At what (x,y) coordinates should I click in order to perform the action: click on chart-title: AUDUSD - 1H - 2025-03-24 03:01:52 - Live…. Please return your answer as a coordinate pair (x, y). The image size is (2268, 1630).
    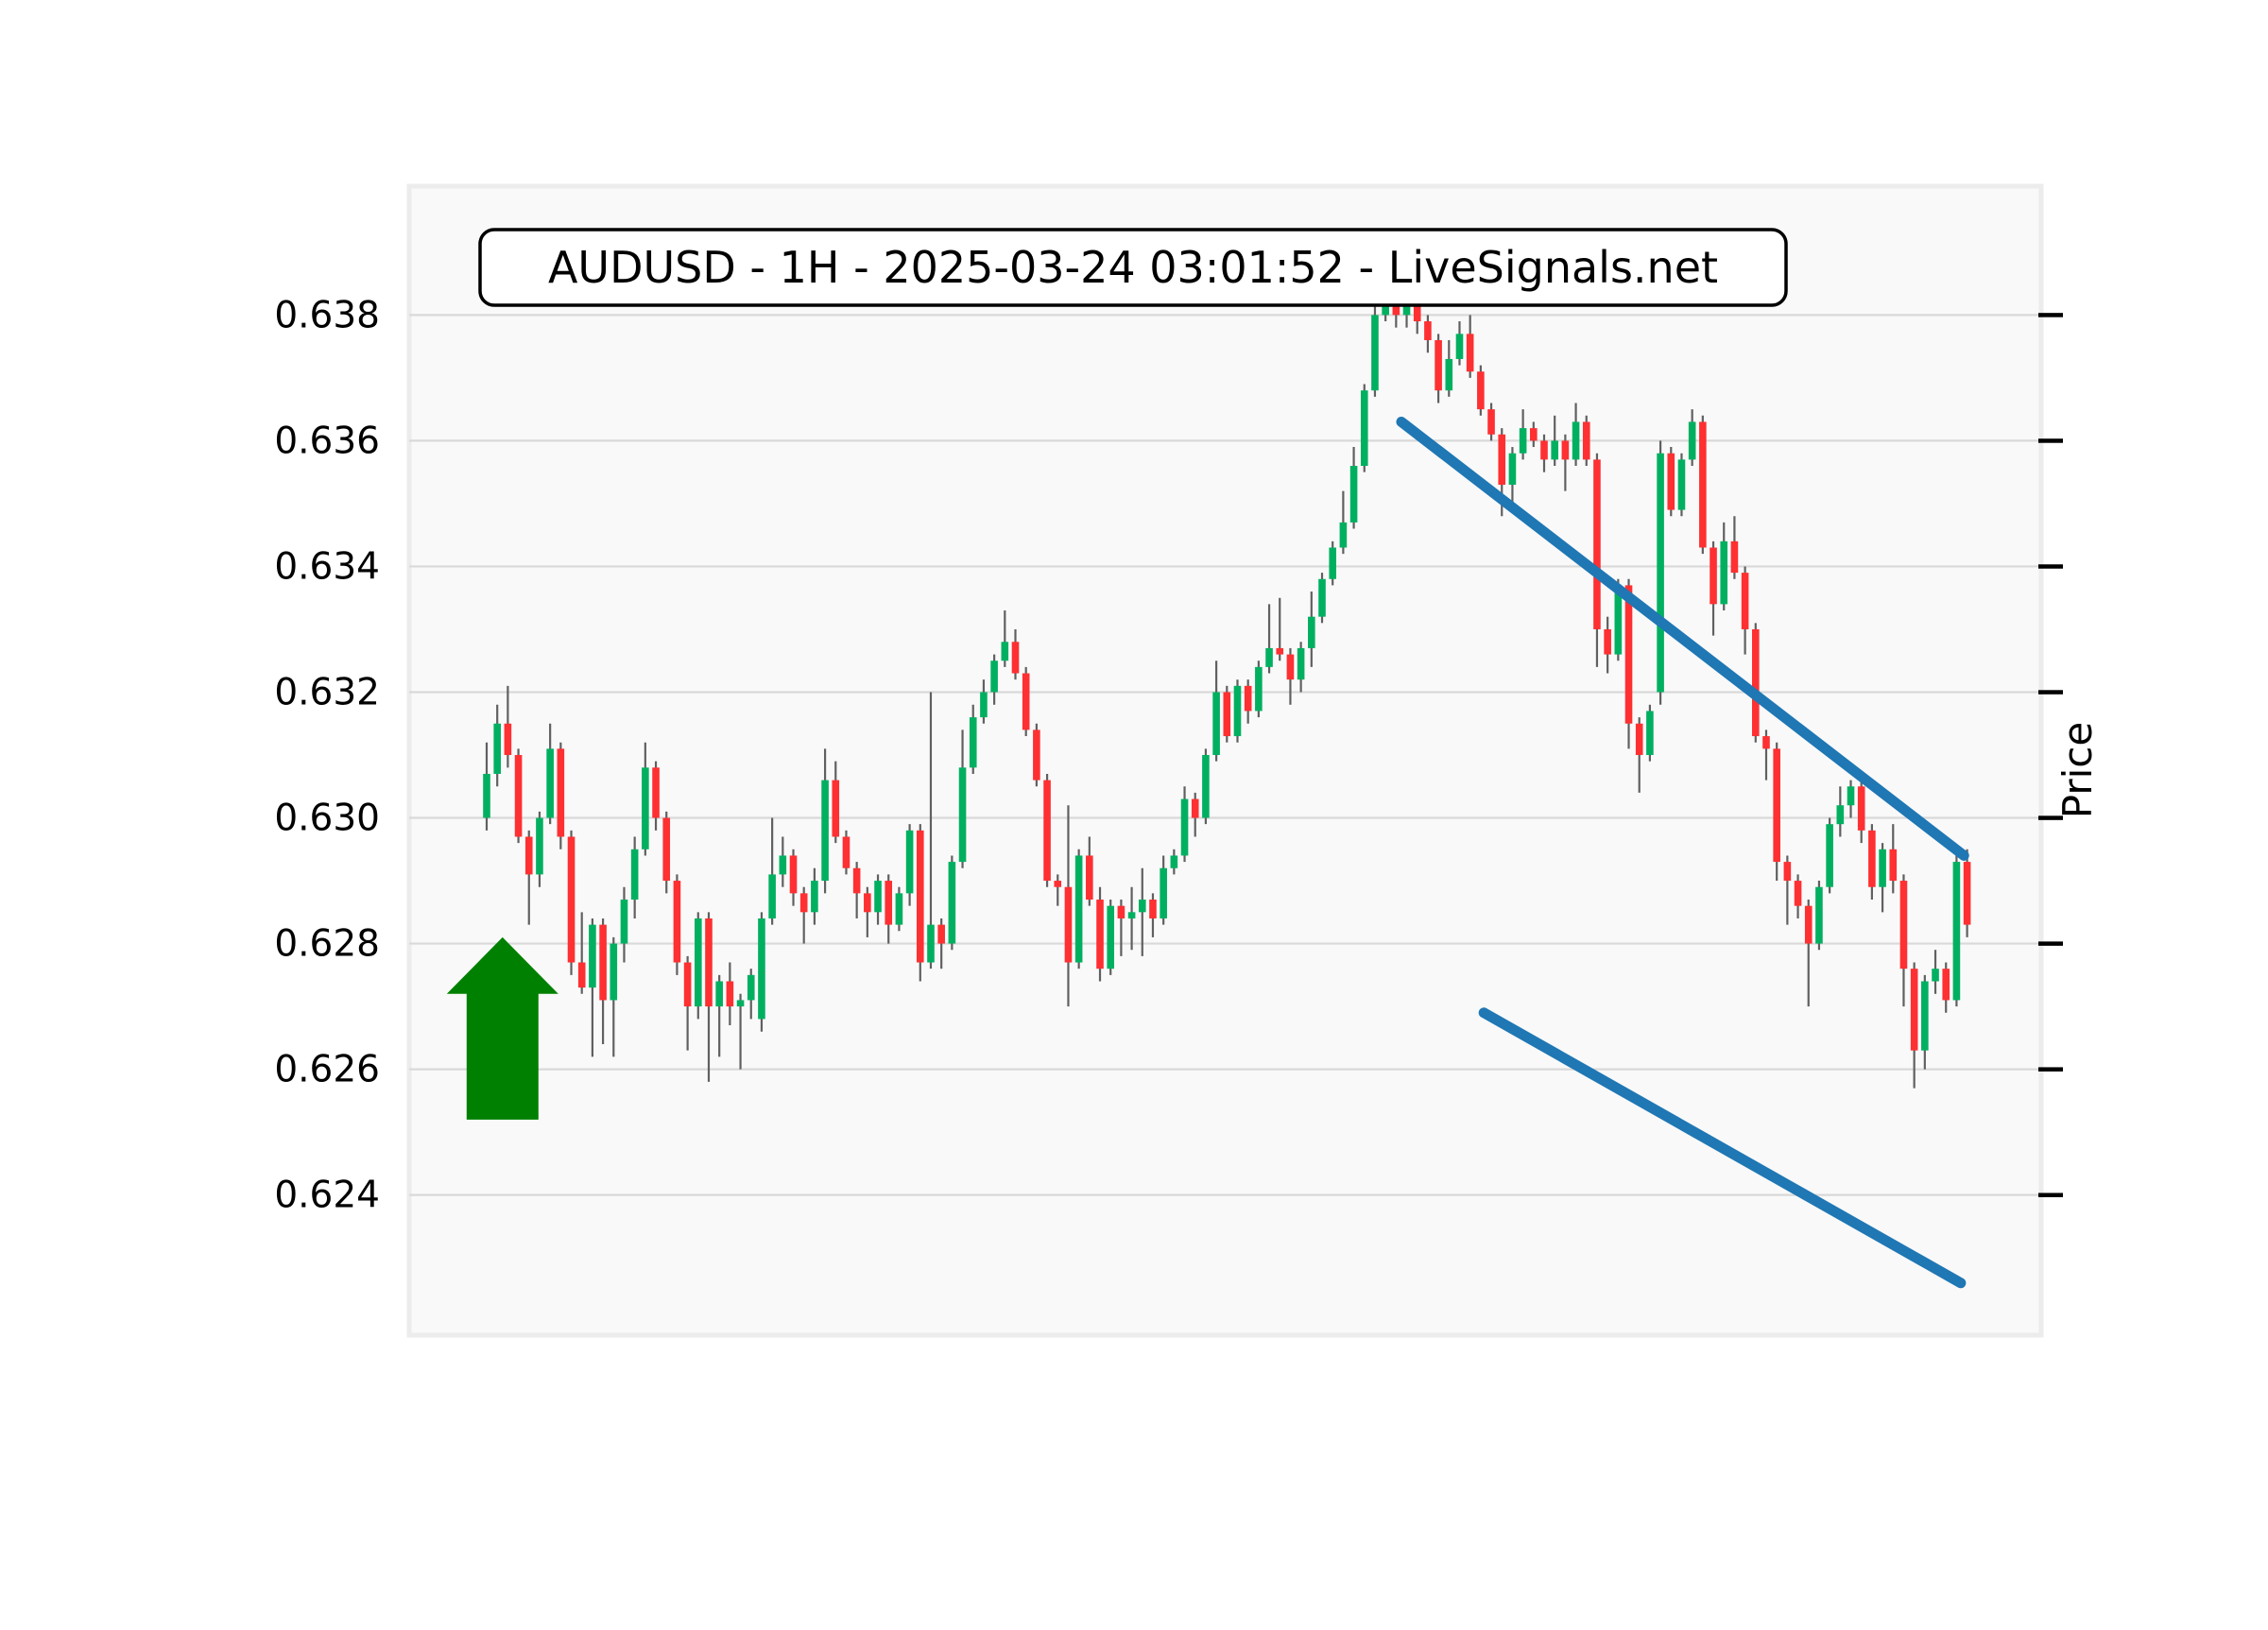
    Looking at the image, I should click on (1133, 268).